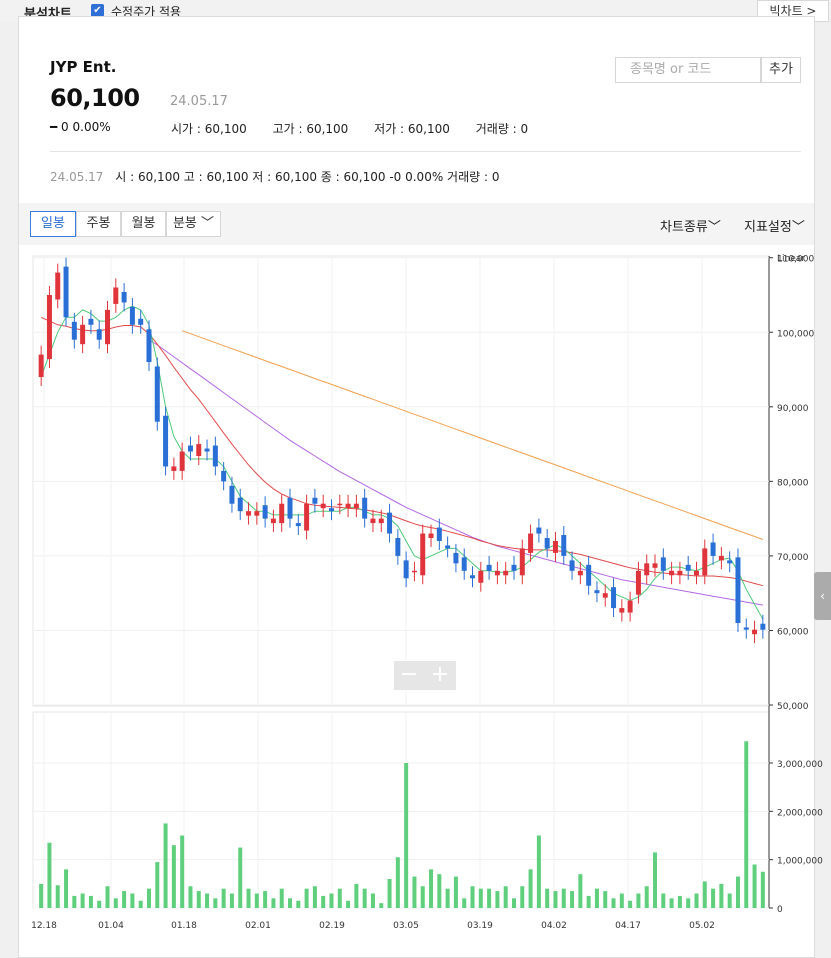 The height and width of the screenshot is (958, 831). I want to click on volume-tick-label: 3,000,000, so click(800, 765).